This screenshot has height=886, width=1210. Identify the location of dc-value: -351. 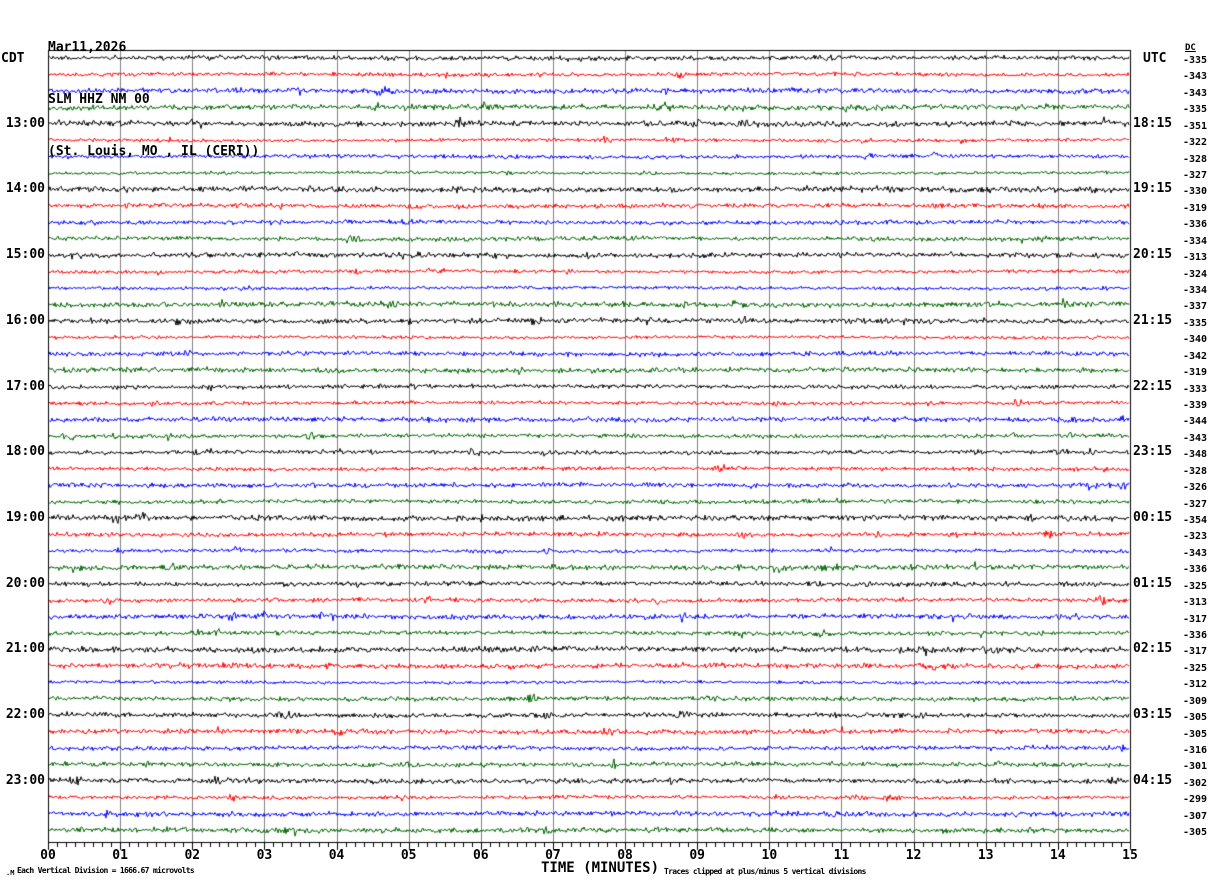
(1195, 126).